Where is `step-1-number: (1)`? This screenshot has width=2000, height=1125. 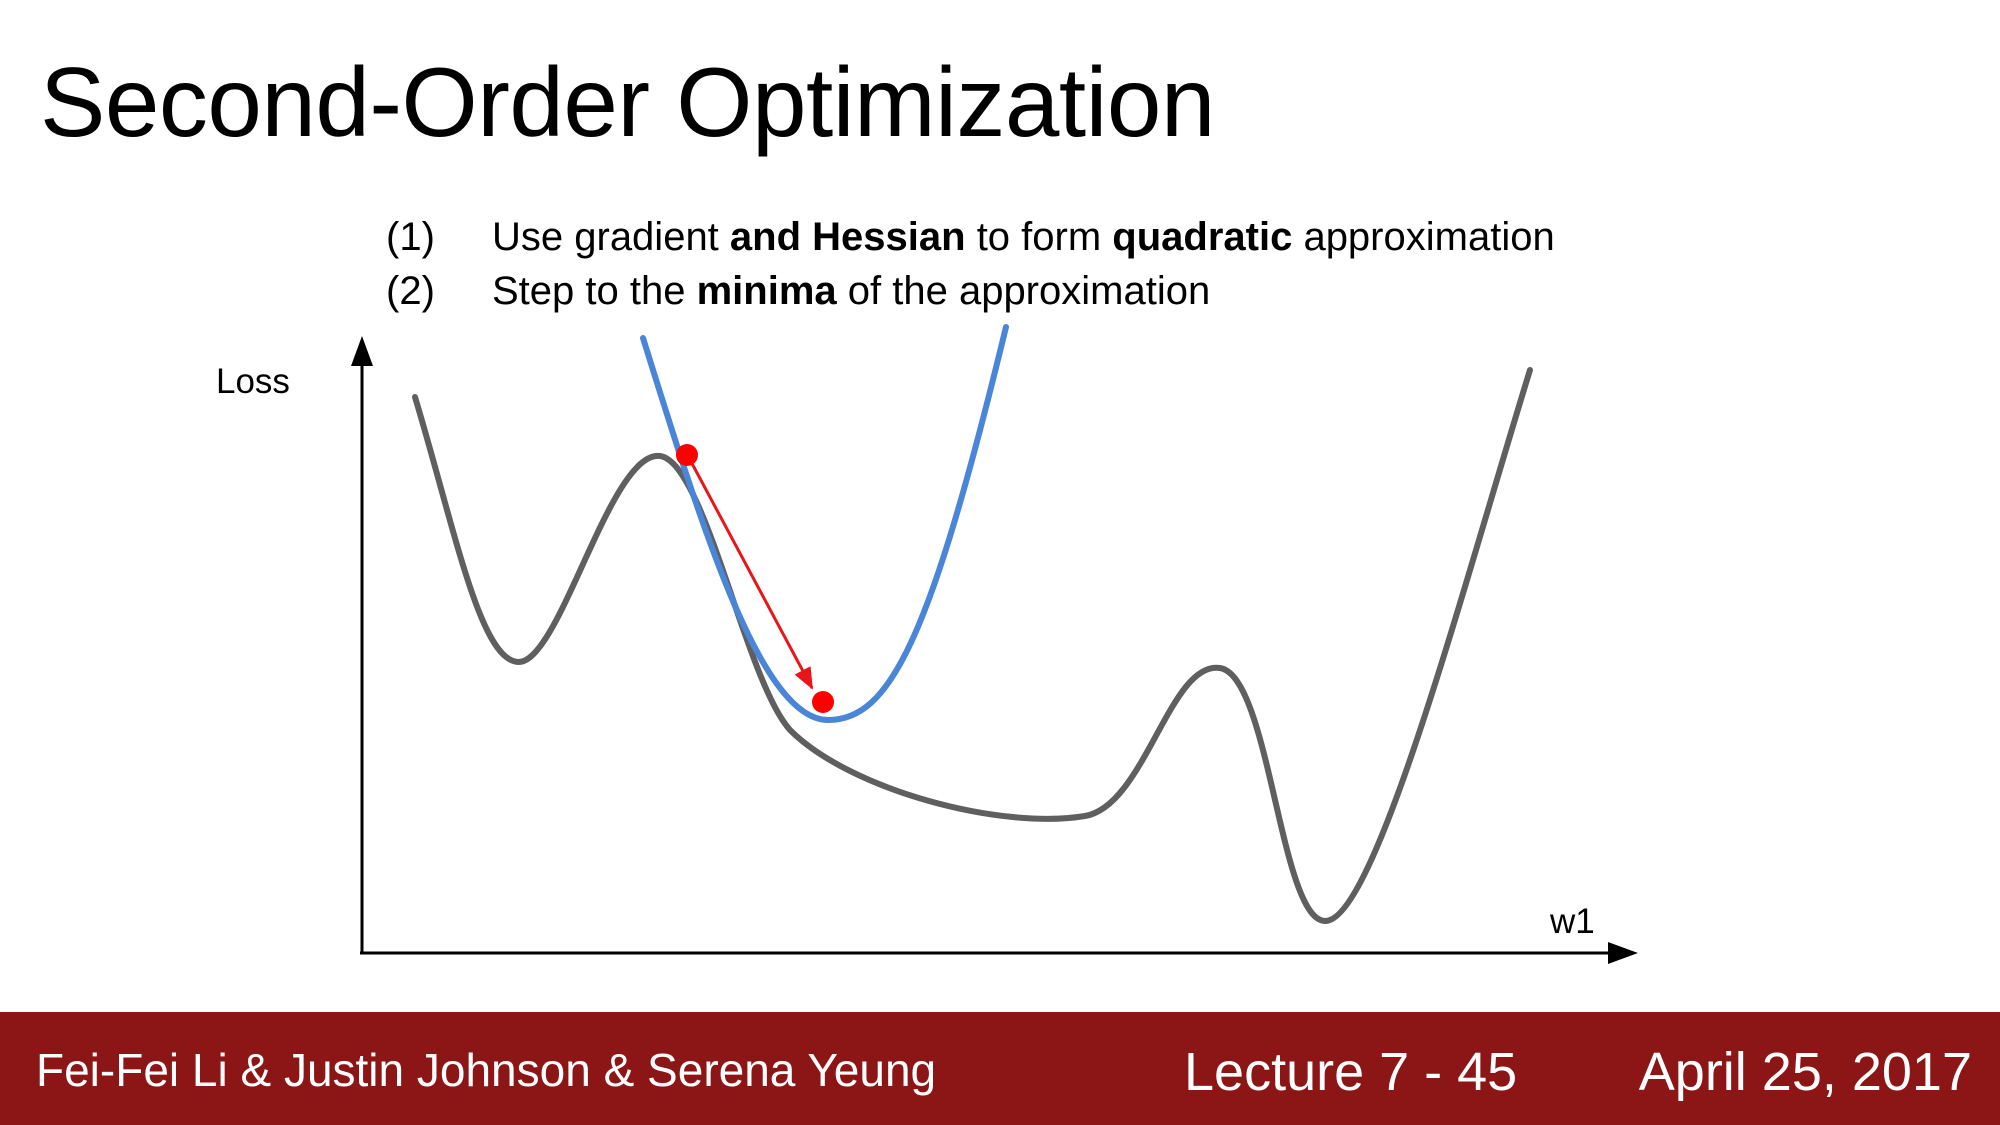
step-1-number: (1) is located at coordinates (410, 237).